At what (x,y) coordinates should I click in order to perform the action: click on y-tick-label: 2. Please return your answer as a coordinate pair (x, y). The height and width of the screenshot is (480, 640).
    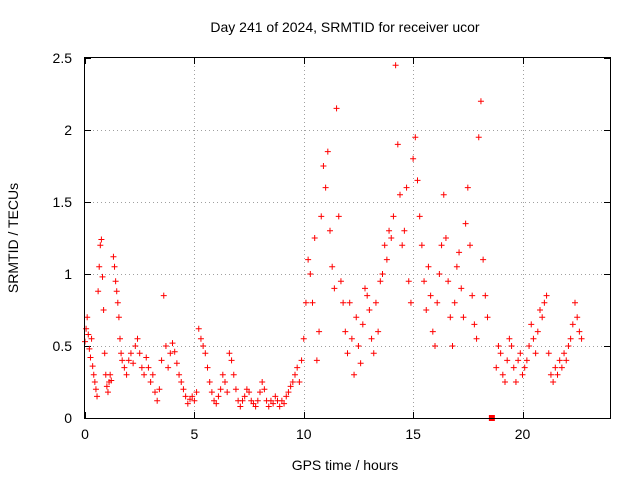
    Looking at the image, I should click on (68, 130).